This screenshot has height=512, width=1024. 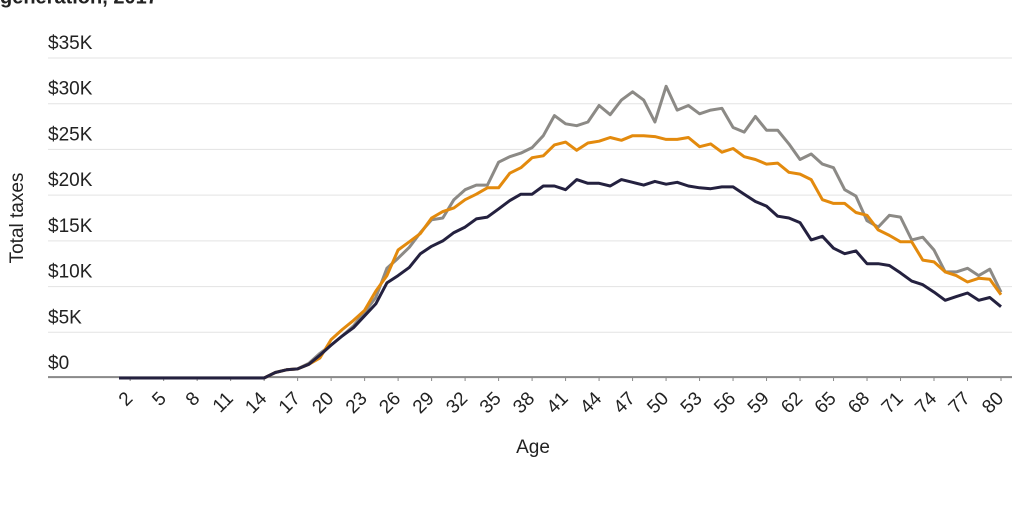 What do you see at coordinates (591, 403) in the screenshot?
I see `x-tick-label: 44` at bounding box center [591, 403].